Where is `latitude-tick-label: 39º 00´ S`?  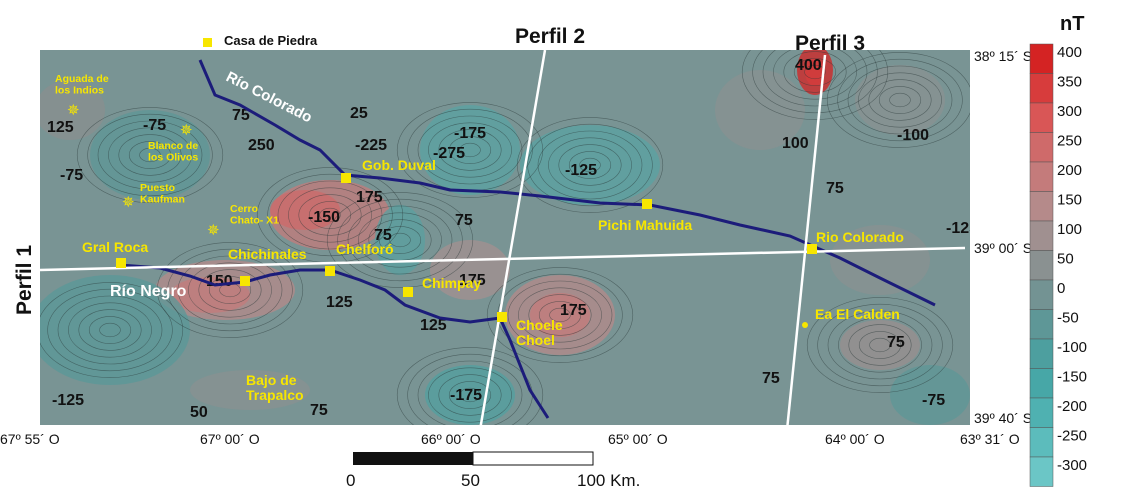
latitude-tick-label: 39º 00´ S is located at coordinates (1003, 248).